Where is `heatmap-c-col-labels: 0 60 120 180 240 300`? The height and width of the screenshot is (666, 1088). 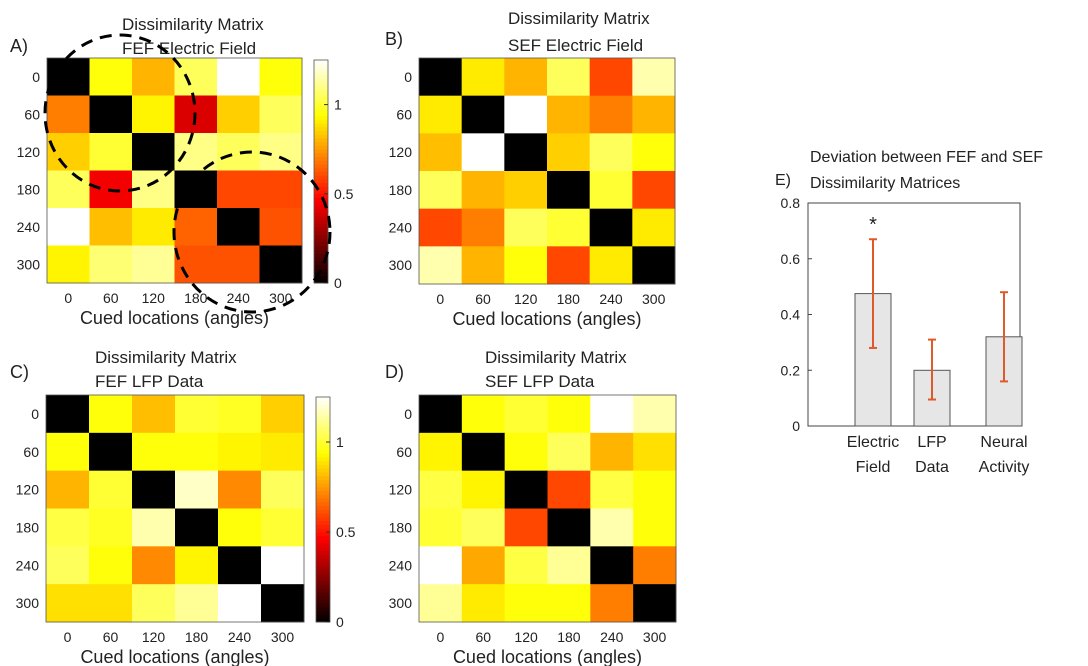
heatmap-c-col-labels: 0 60 120 180 240 300 is located at coordinates (179, 637).